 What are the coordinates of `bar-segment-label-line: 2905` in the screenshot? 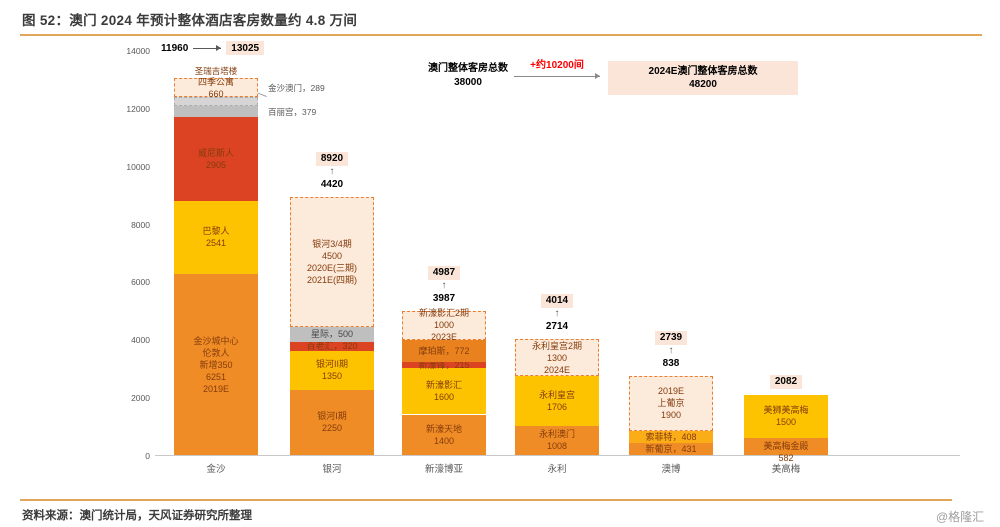 It's located at (216, 164).